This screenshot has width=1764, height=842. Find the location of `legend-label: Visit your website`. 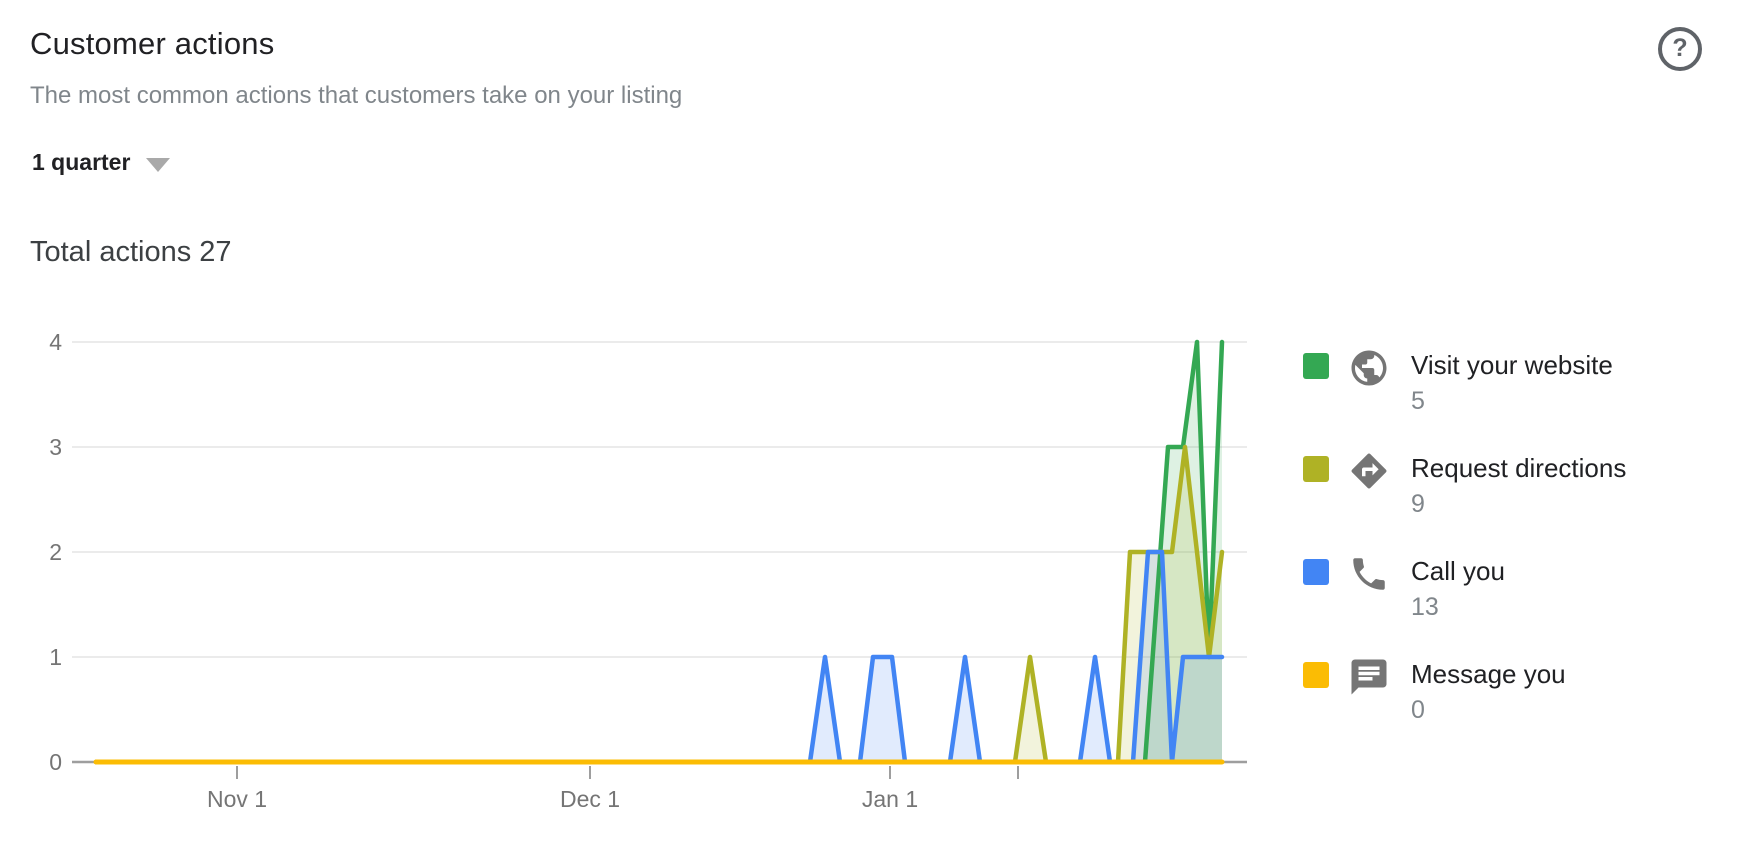

legend-label: Visit your website is located at coordinates (1512, 365).